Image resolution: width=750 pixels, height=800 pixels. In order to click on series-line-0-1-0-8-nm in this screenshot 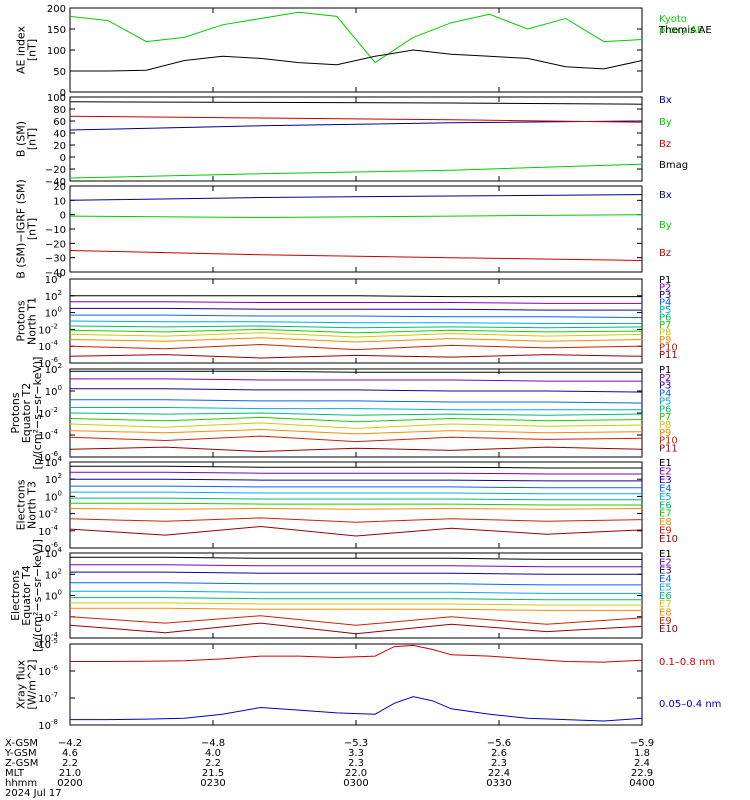, I will do `click(356, 653)`.